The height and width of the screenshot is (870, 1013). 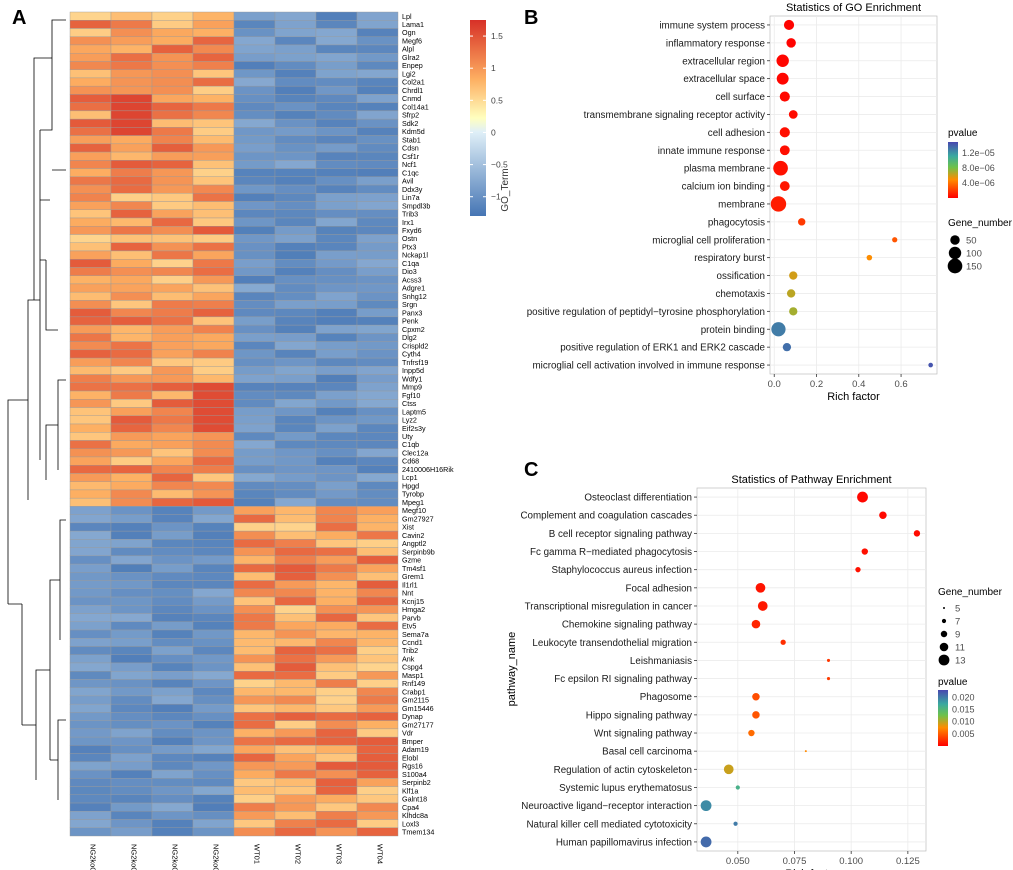 What do you see at coordinates (621, 570) in the screenshot?
I see `y-tick-label: Staphylococcus aureus infection` at bounding box center [621, 570].